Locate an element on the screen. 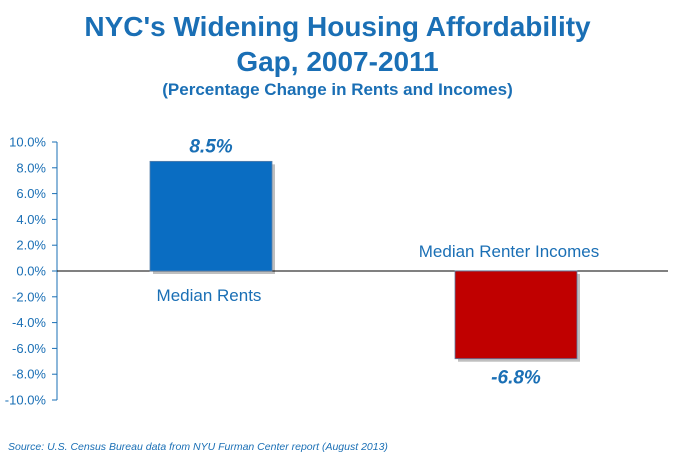 This screenshot has width=675, height=459. y-tick-label: 4.0% is located at coordinates (31, 219).